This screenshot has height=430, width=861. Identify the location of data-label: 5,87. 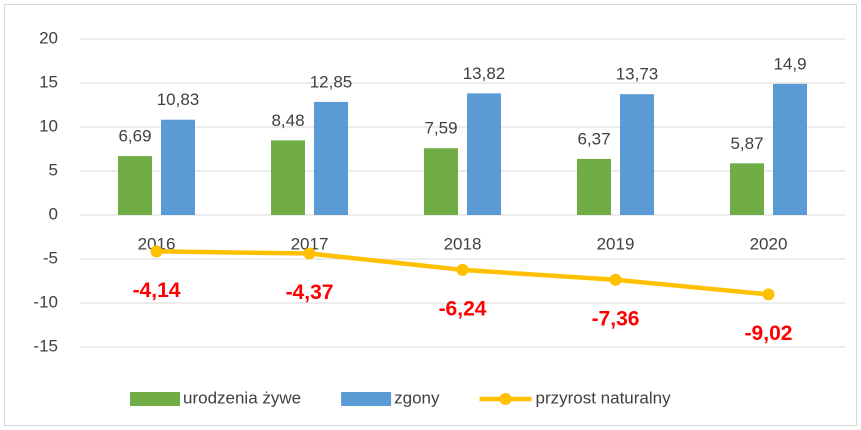
(746, 143).